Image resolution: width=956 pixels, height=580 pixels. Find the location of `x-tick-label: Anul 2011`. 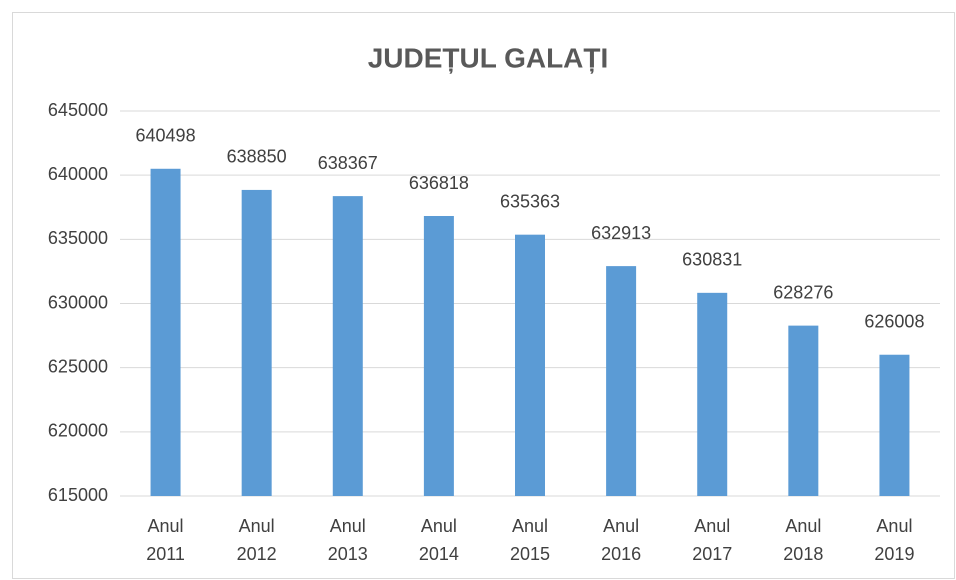

x-tick-label: Anul 2011 is located at coordinates (165, 540).